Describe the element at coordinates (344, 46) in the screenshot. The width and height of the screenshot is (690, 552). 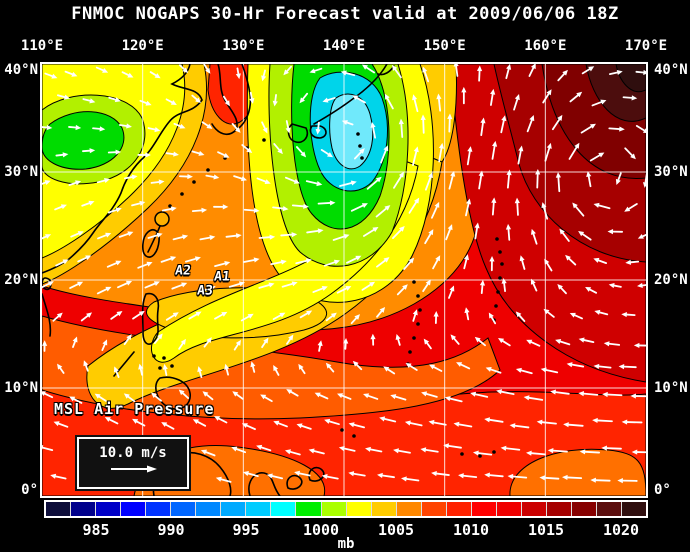
I see `lon-tick-label: 140°E` at that location.